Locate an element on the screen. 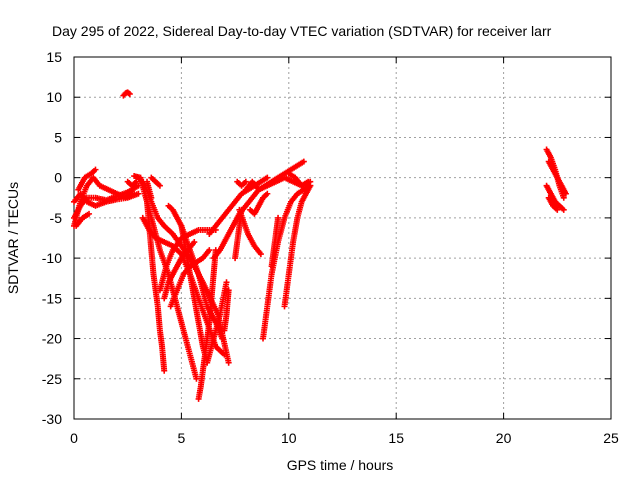  x-tick-label: 25 is located at coordinates (611, 438).